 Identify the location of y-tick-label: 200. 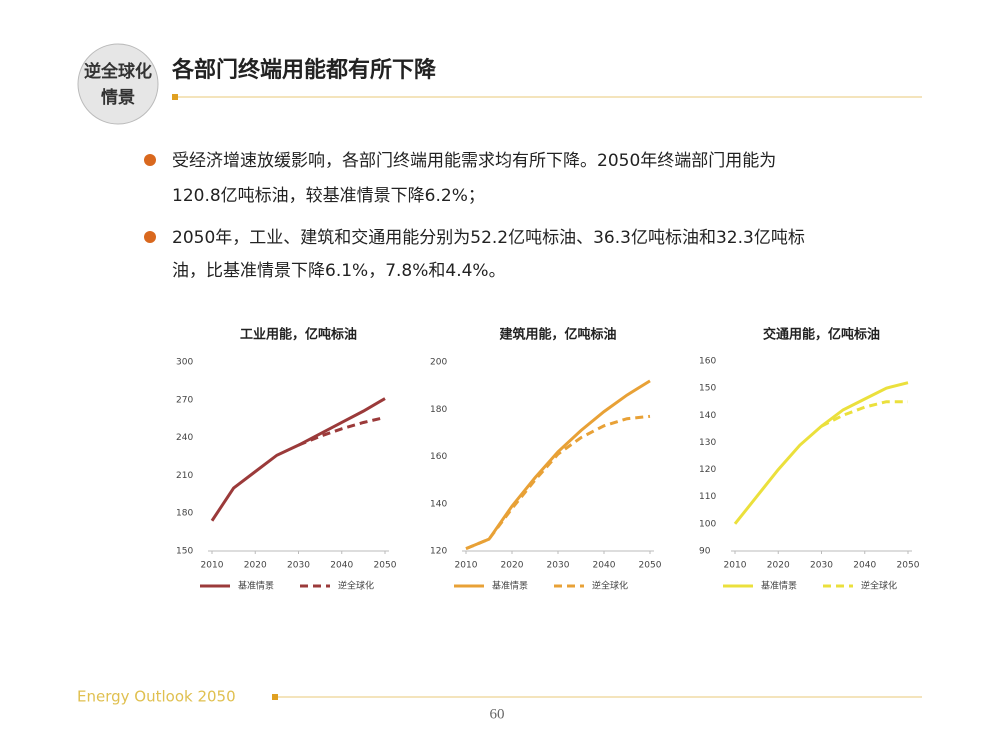
(438, 363).